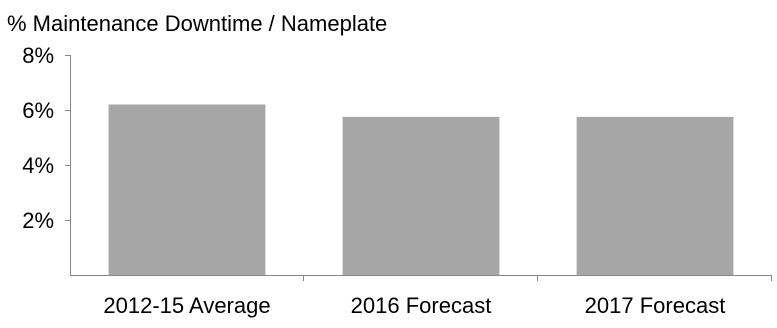 This screenshot has height=328, width=777. I want to click on y-axis-ticks: 2% 4% 6% 8%, so click(46, 138).